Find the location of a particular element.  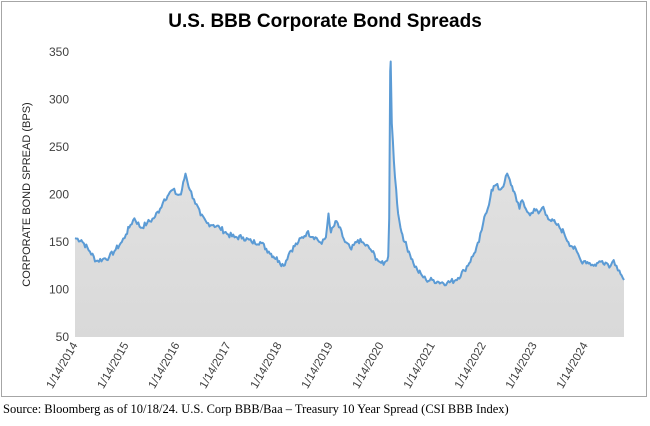

x-tick-label: 1/14/2021 is located at coordinates (420, 366).